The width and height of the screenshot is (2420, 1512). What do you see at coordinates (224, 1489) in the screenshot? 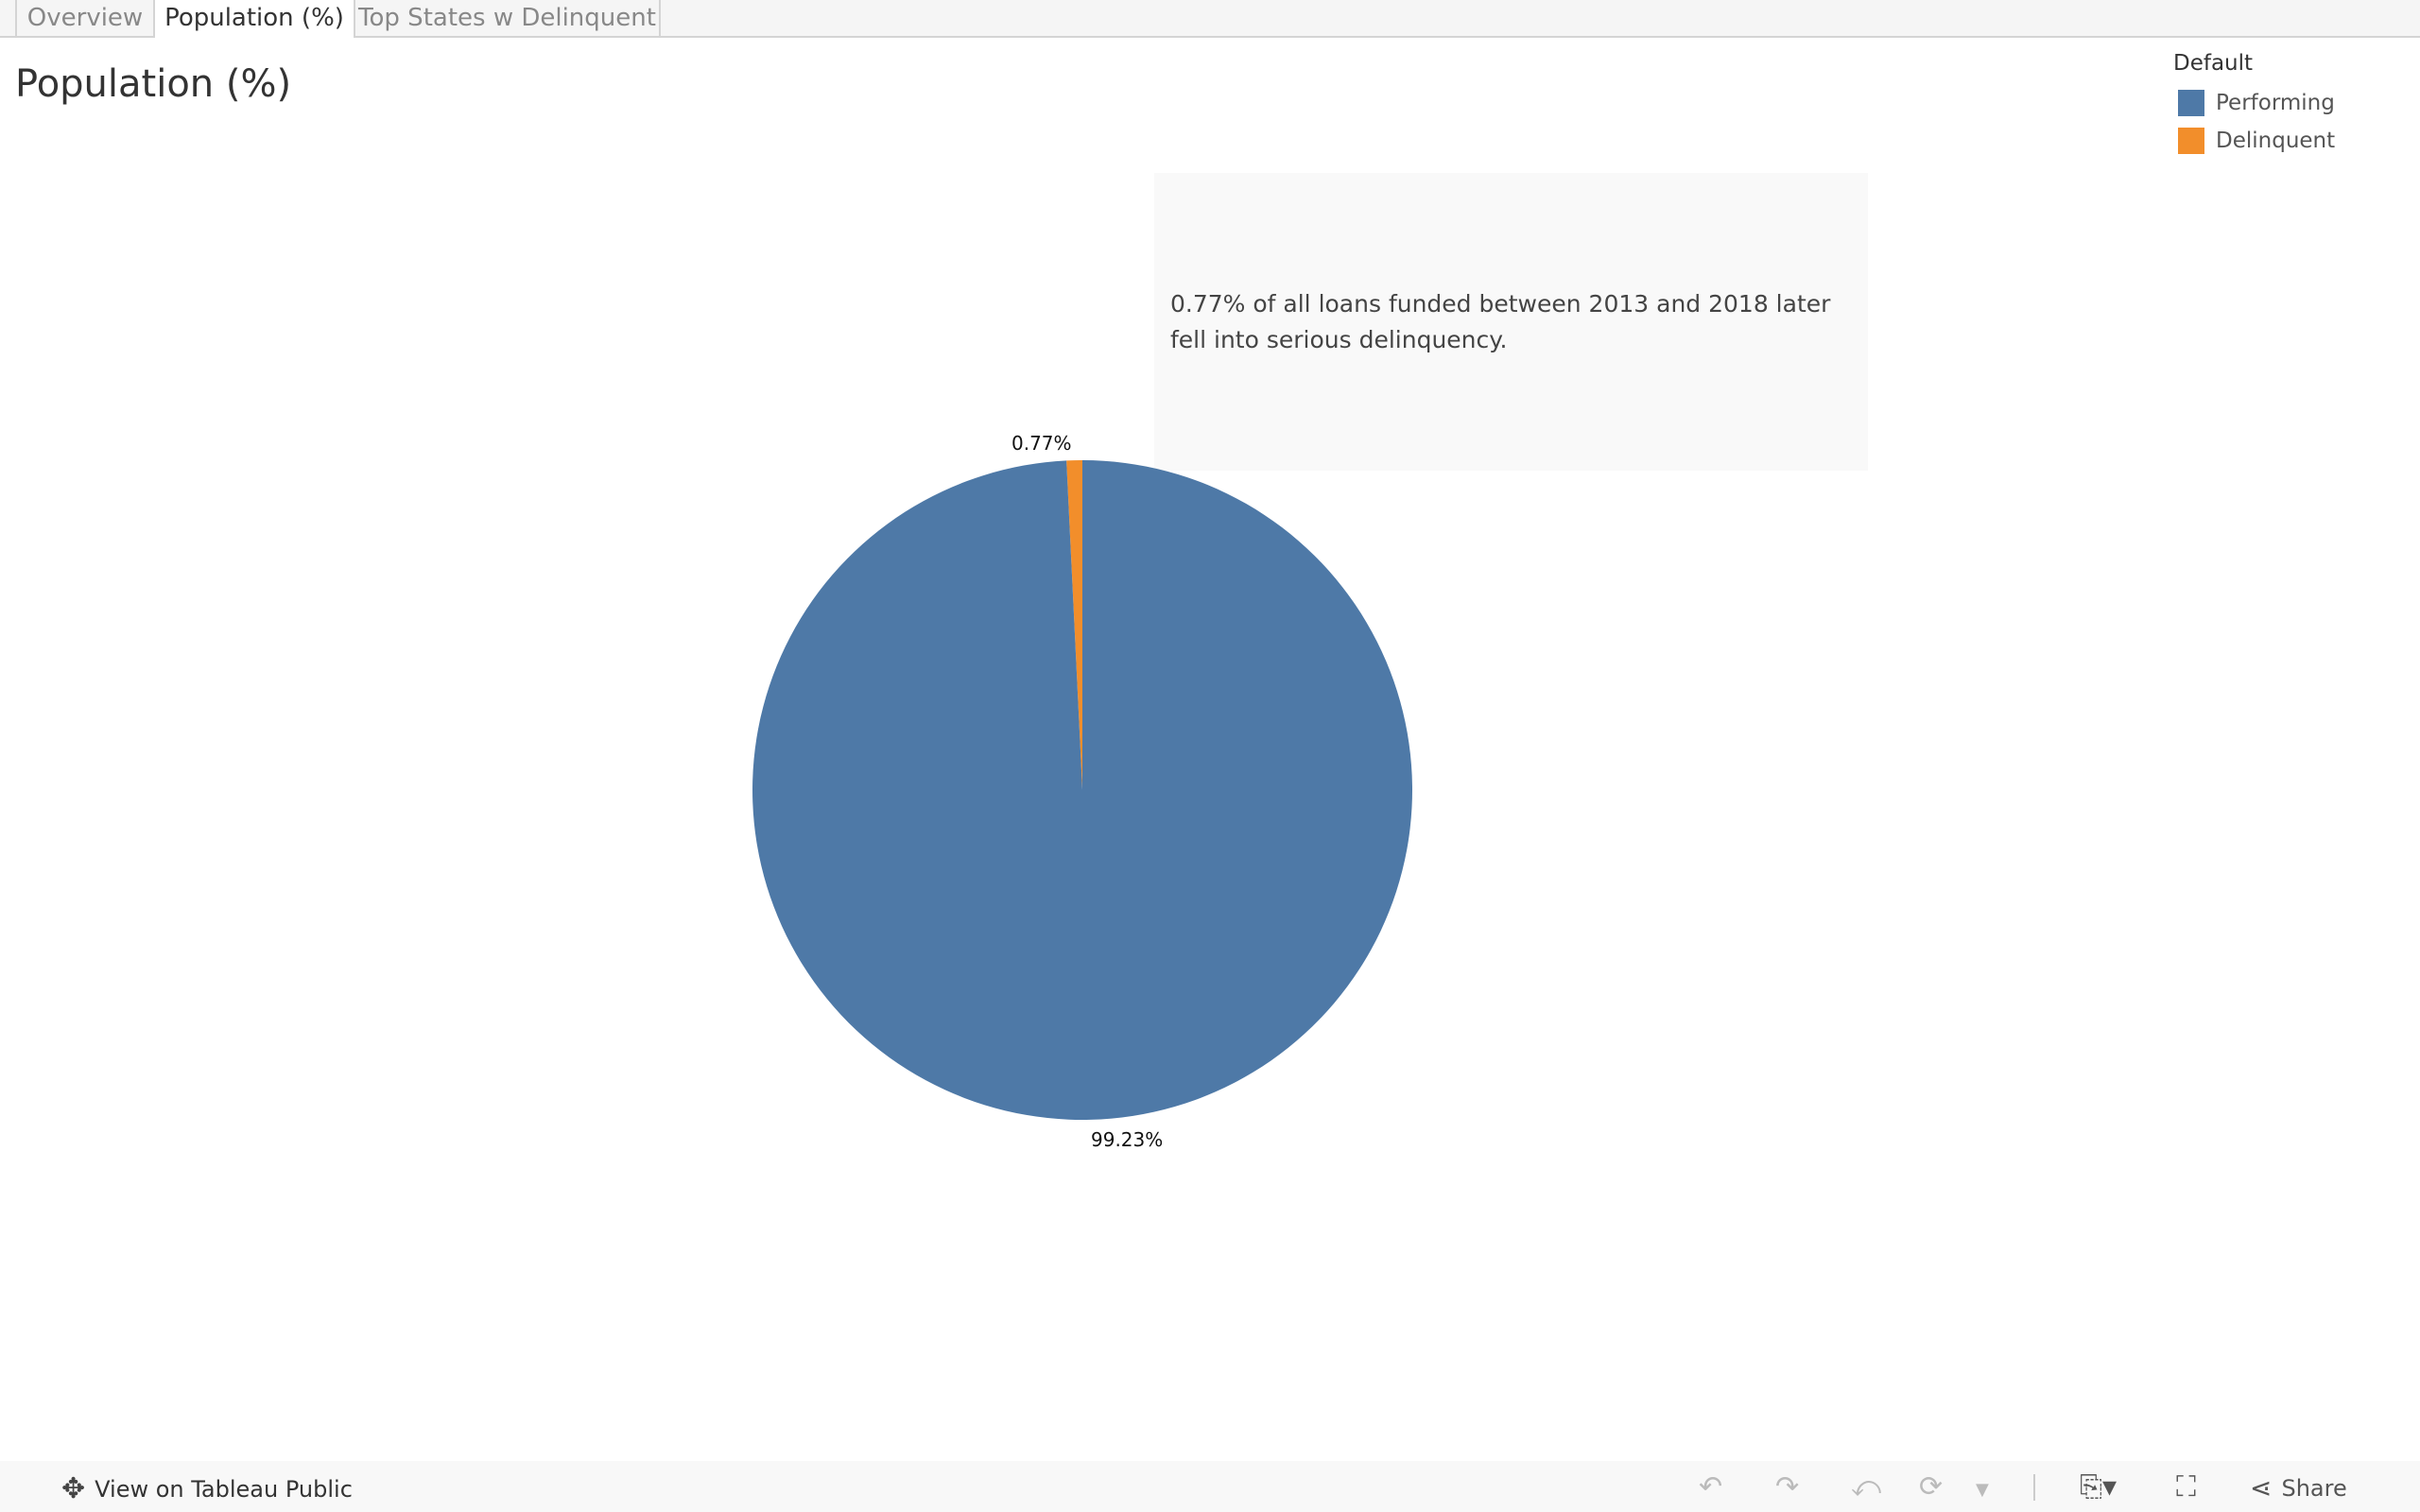
I see `view-on-label: View on Tableau Public` at bounding box center [224, 1489].